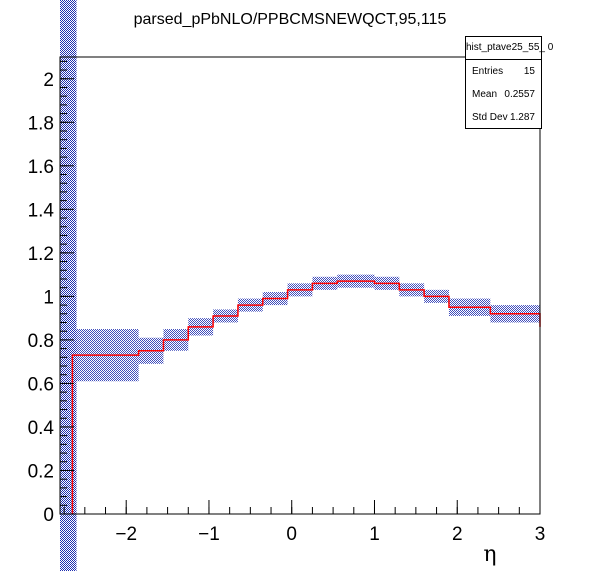 The image size is (598, 571). Describe the element at coordinates (489, 554) in the screenshot. I see `x-axis-label: η` at that location.